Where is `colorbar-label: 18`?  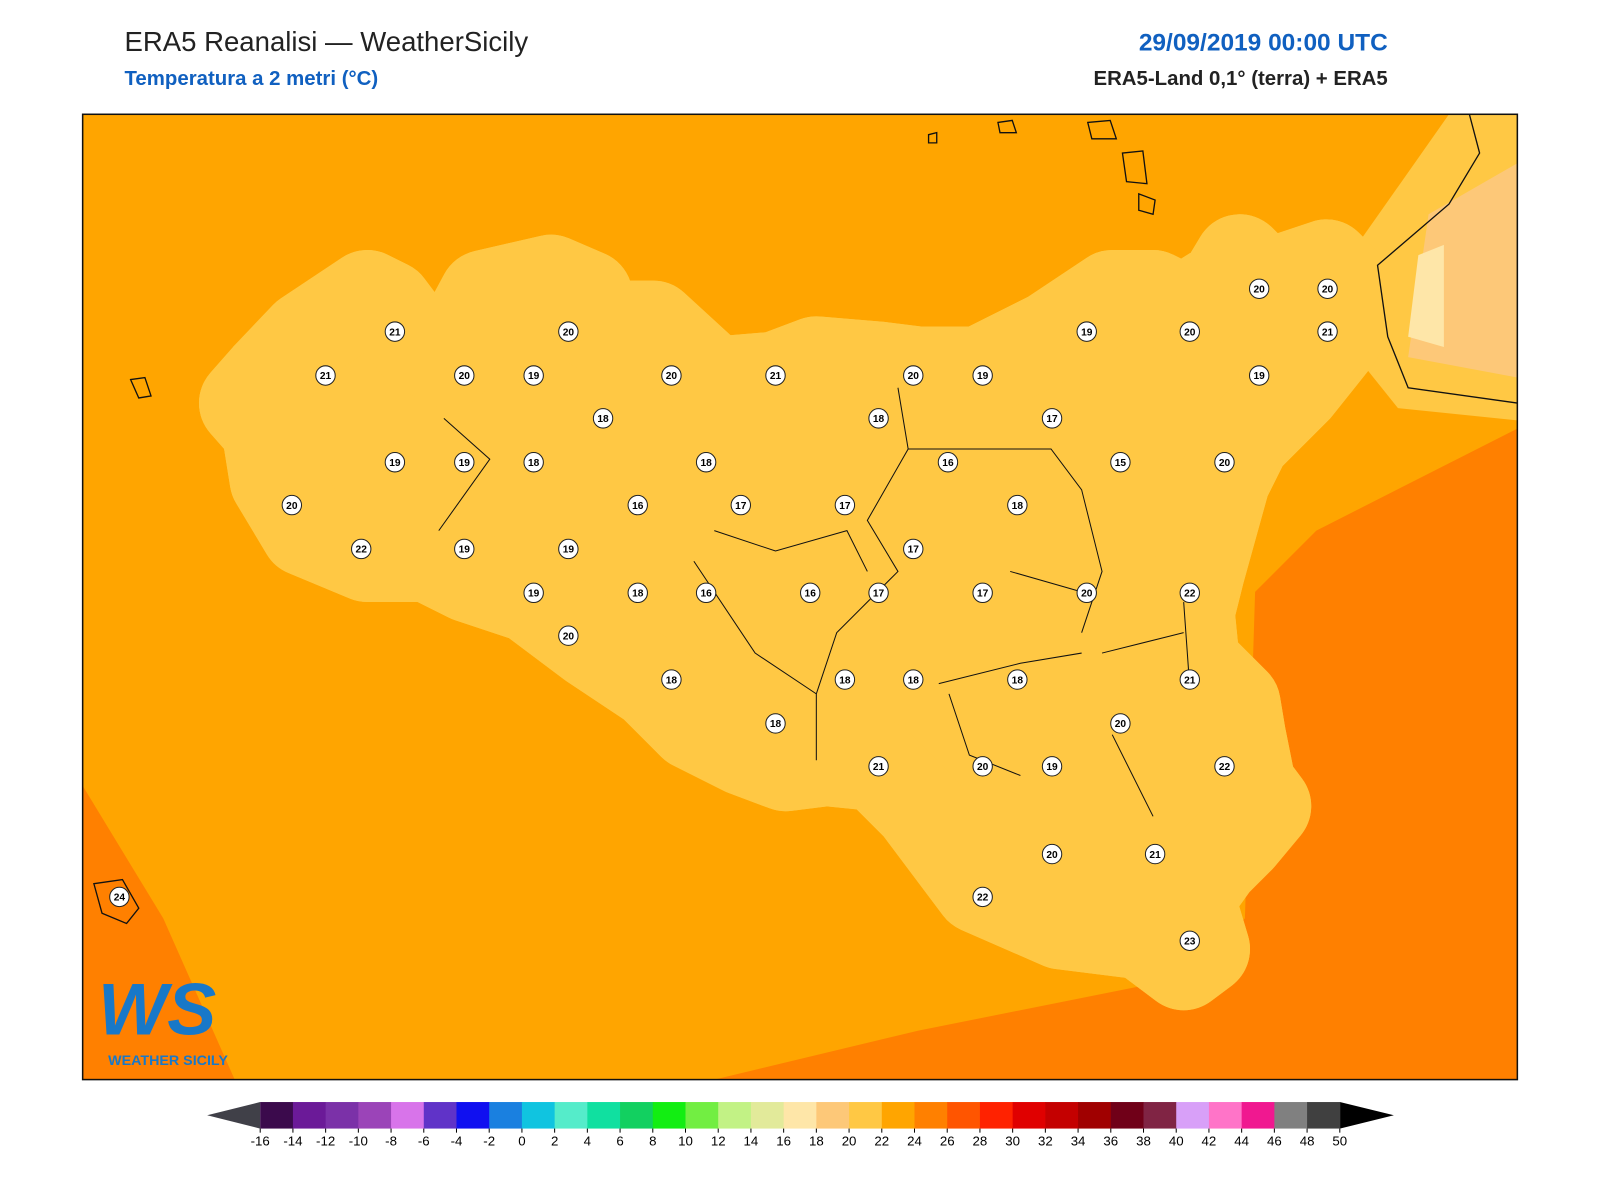
colorbar-label: 18 is located at coordinates (816, 1140).